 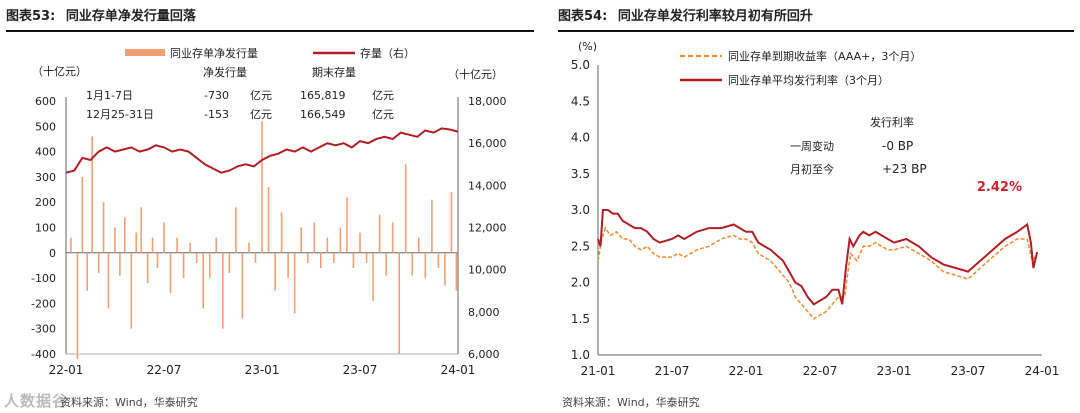 What do you see at coordinates (968, 371) in the screenshot?
I see `x-tick-label: 23-07` at bounding box center [968, 371].